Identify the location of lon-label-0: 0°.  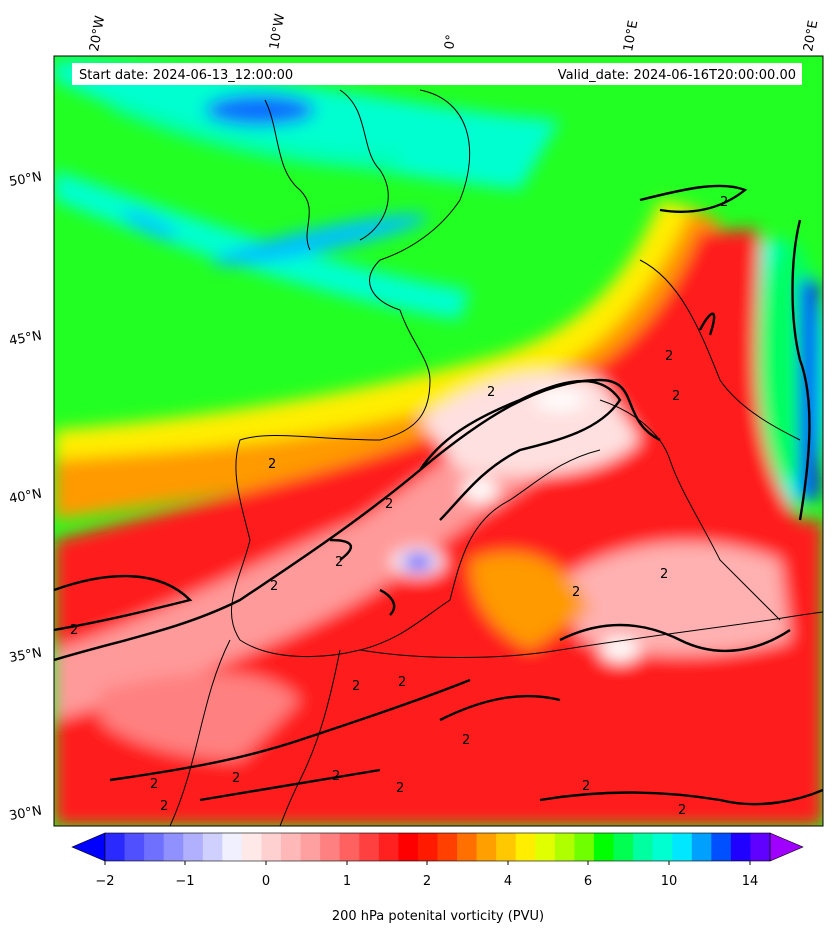
(450, 42).